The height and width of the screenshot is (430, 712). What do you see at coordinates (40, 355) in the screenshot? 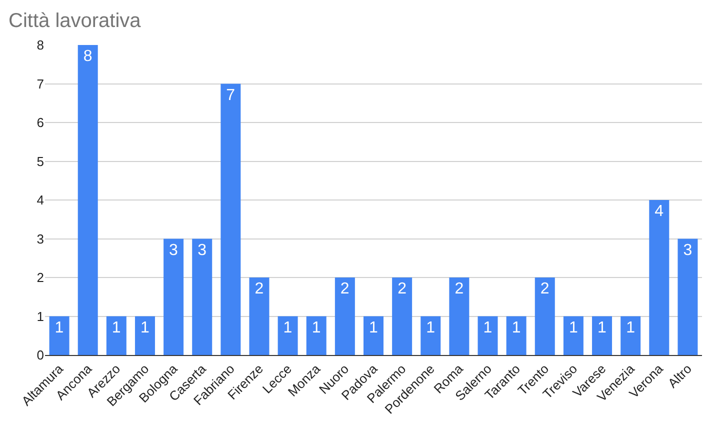
I see `y-tick-label: 0` at bounding box center [40, 355].